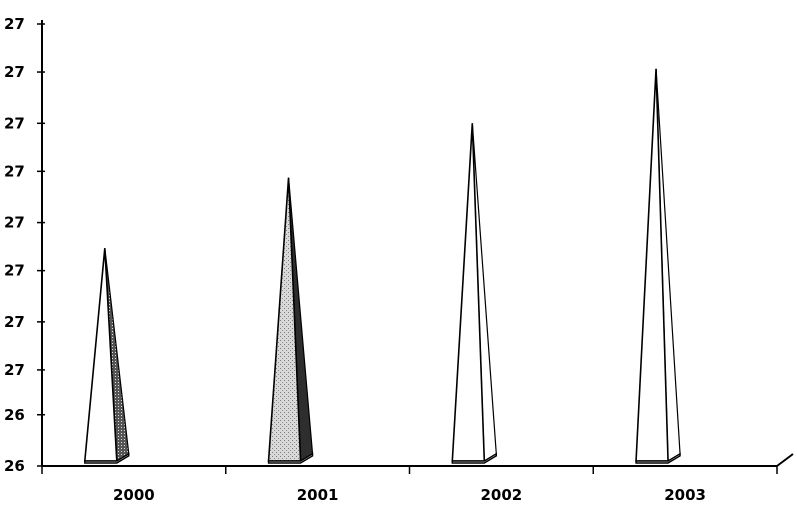 The width and height of the screenshot is (797, 506). I want to click on pyramid-bar-2003, so click(658, 266).